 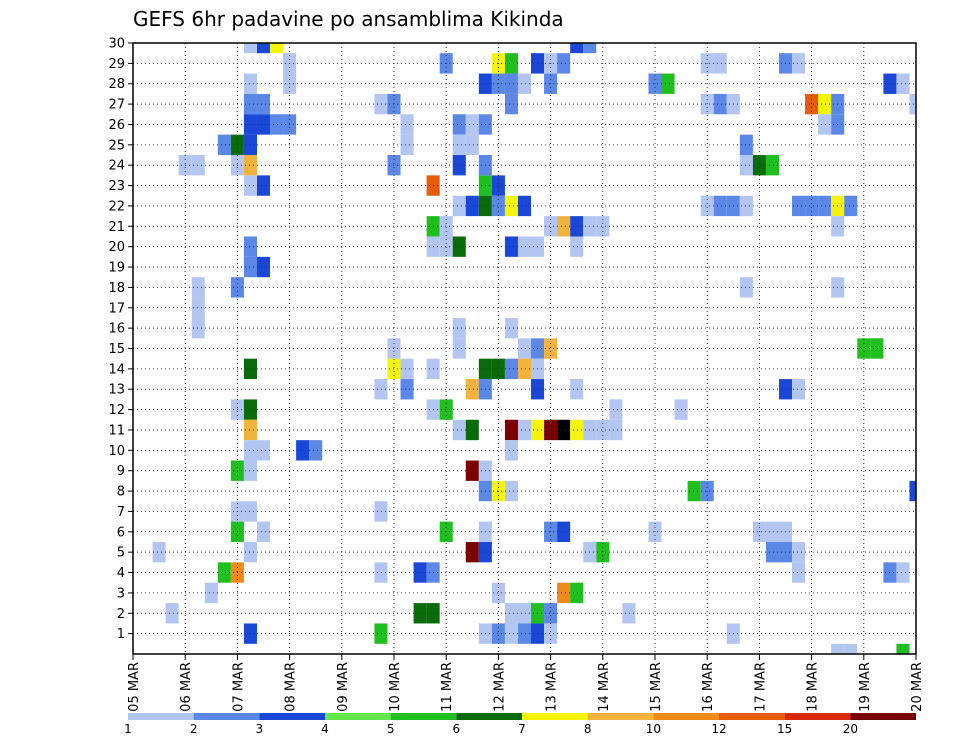 I want to click on x-tick-label: 16 MAR, so click(x=708, y=687).